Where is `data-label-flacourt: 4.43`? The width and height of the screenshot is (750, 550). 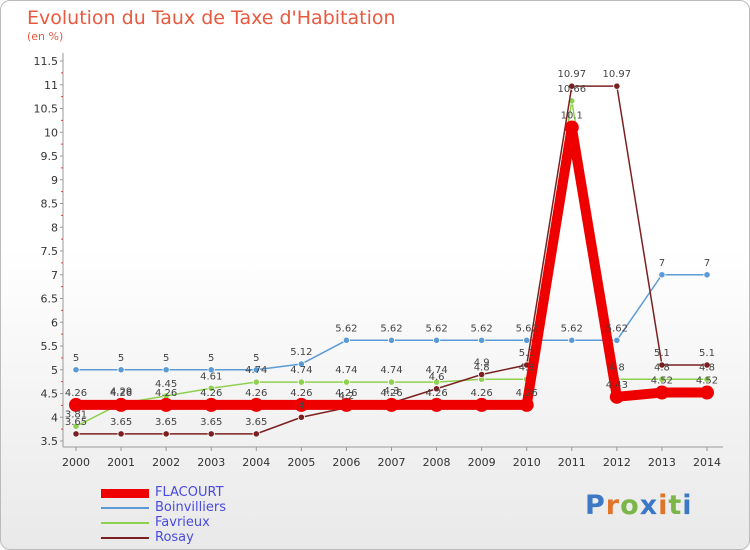 data-label-flacourt: 4.43 is located at coordinates (617, 385).